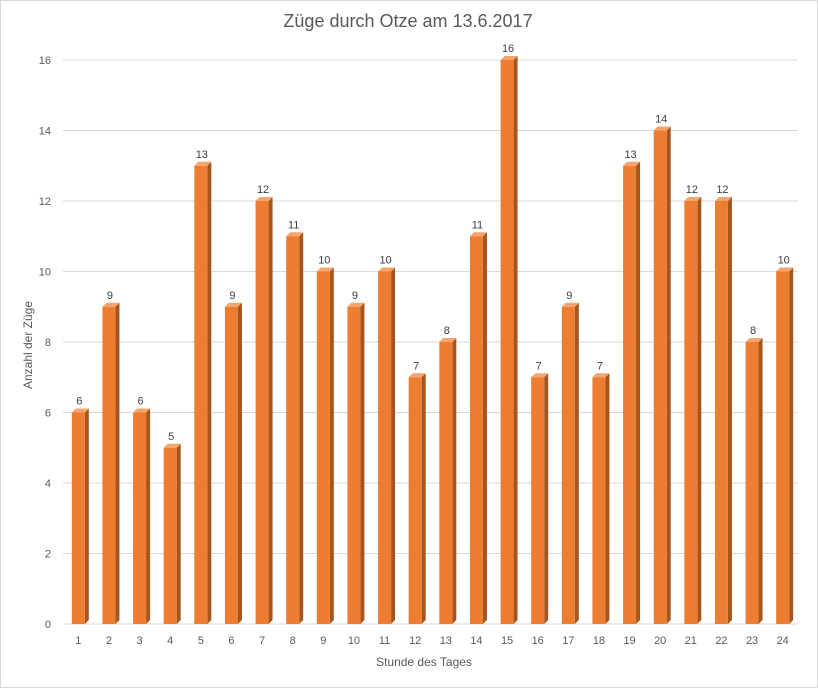 The width and height of the screenshot is (818, 688). What do you see at coordinates (599, 641) in the screenshot?
I see `x-tick-label: 18` at bounding box center [599, 641].